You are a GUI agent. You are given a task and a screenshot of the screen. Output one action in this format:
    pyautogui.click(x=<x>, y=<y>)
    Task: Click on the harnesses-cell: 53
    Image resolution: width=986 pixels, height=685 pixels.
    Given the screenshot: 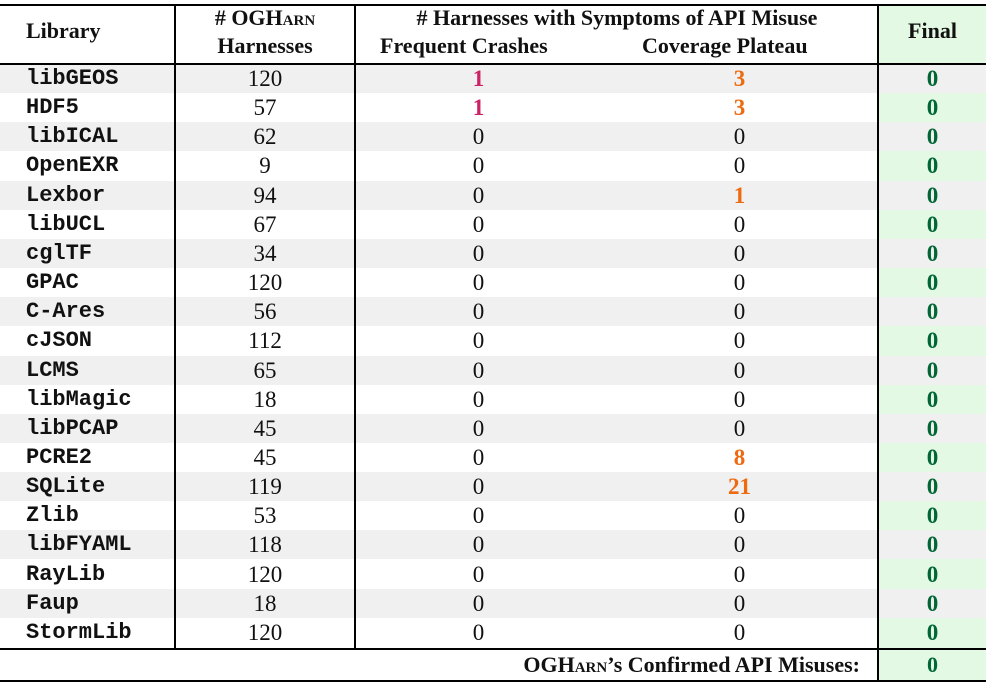 What is the action you would take?
    pyautogui.click(x=265, y=516)
    